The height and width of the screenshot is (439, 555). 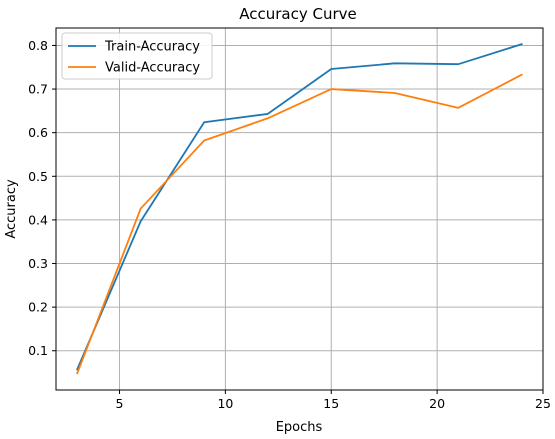 What do you see at coordinates (11, 209) in the screenshot?
I see `y-axis-label: Accuracy` at bounding box center [11, 209].